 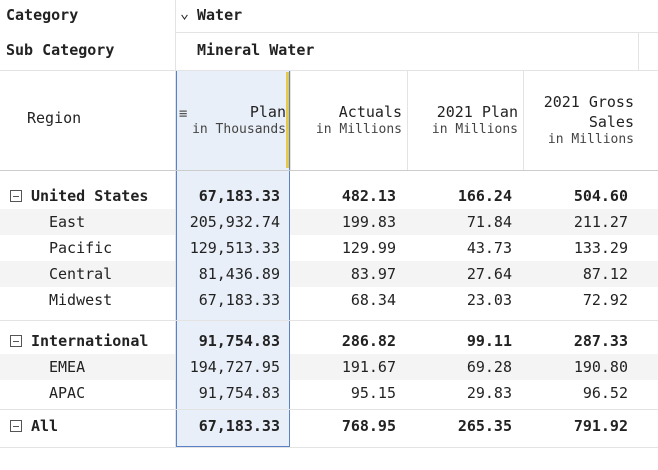 What do you see at coordinates (90, 341) in the screenshot?
I see `group-label: International` at bounding box center [90, 341].